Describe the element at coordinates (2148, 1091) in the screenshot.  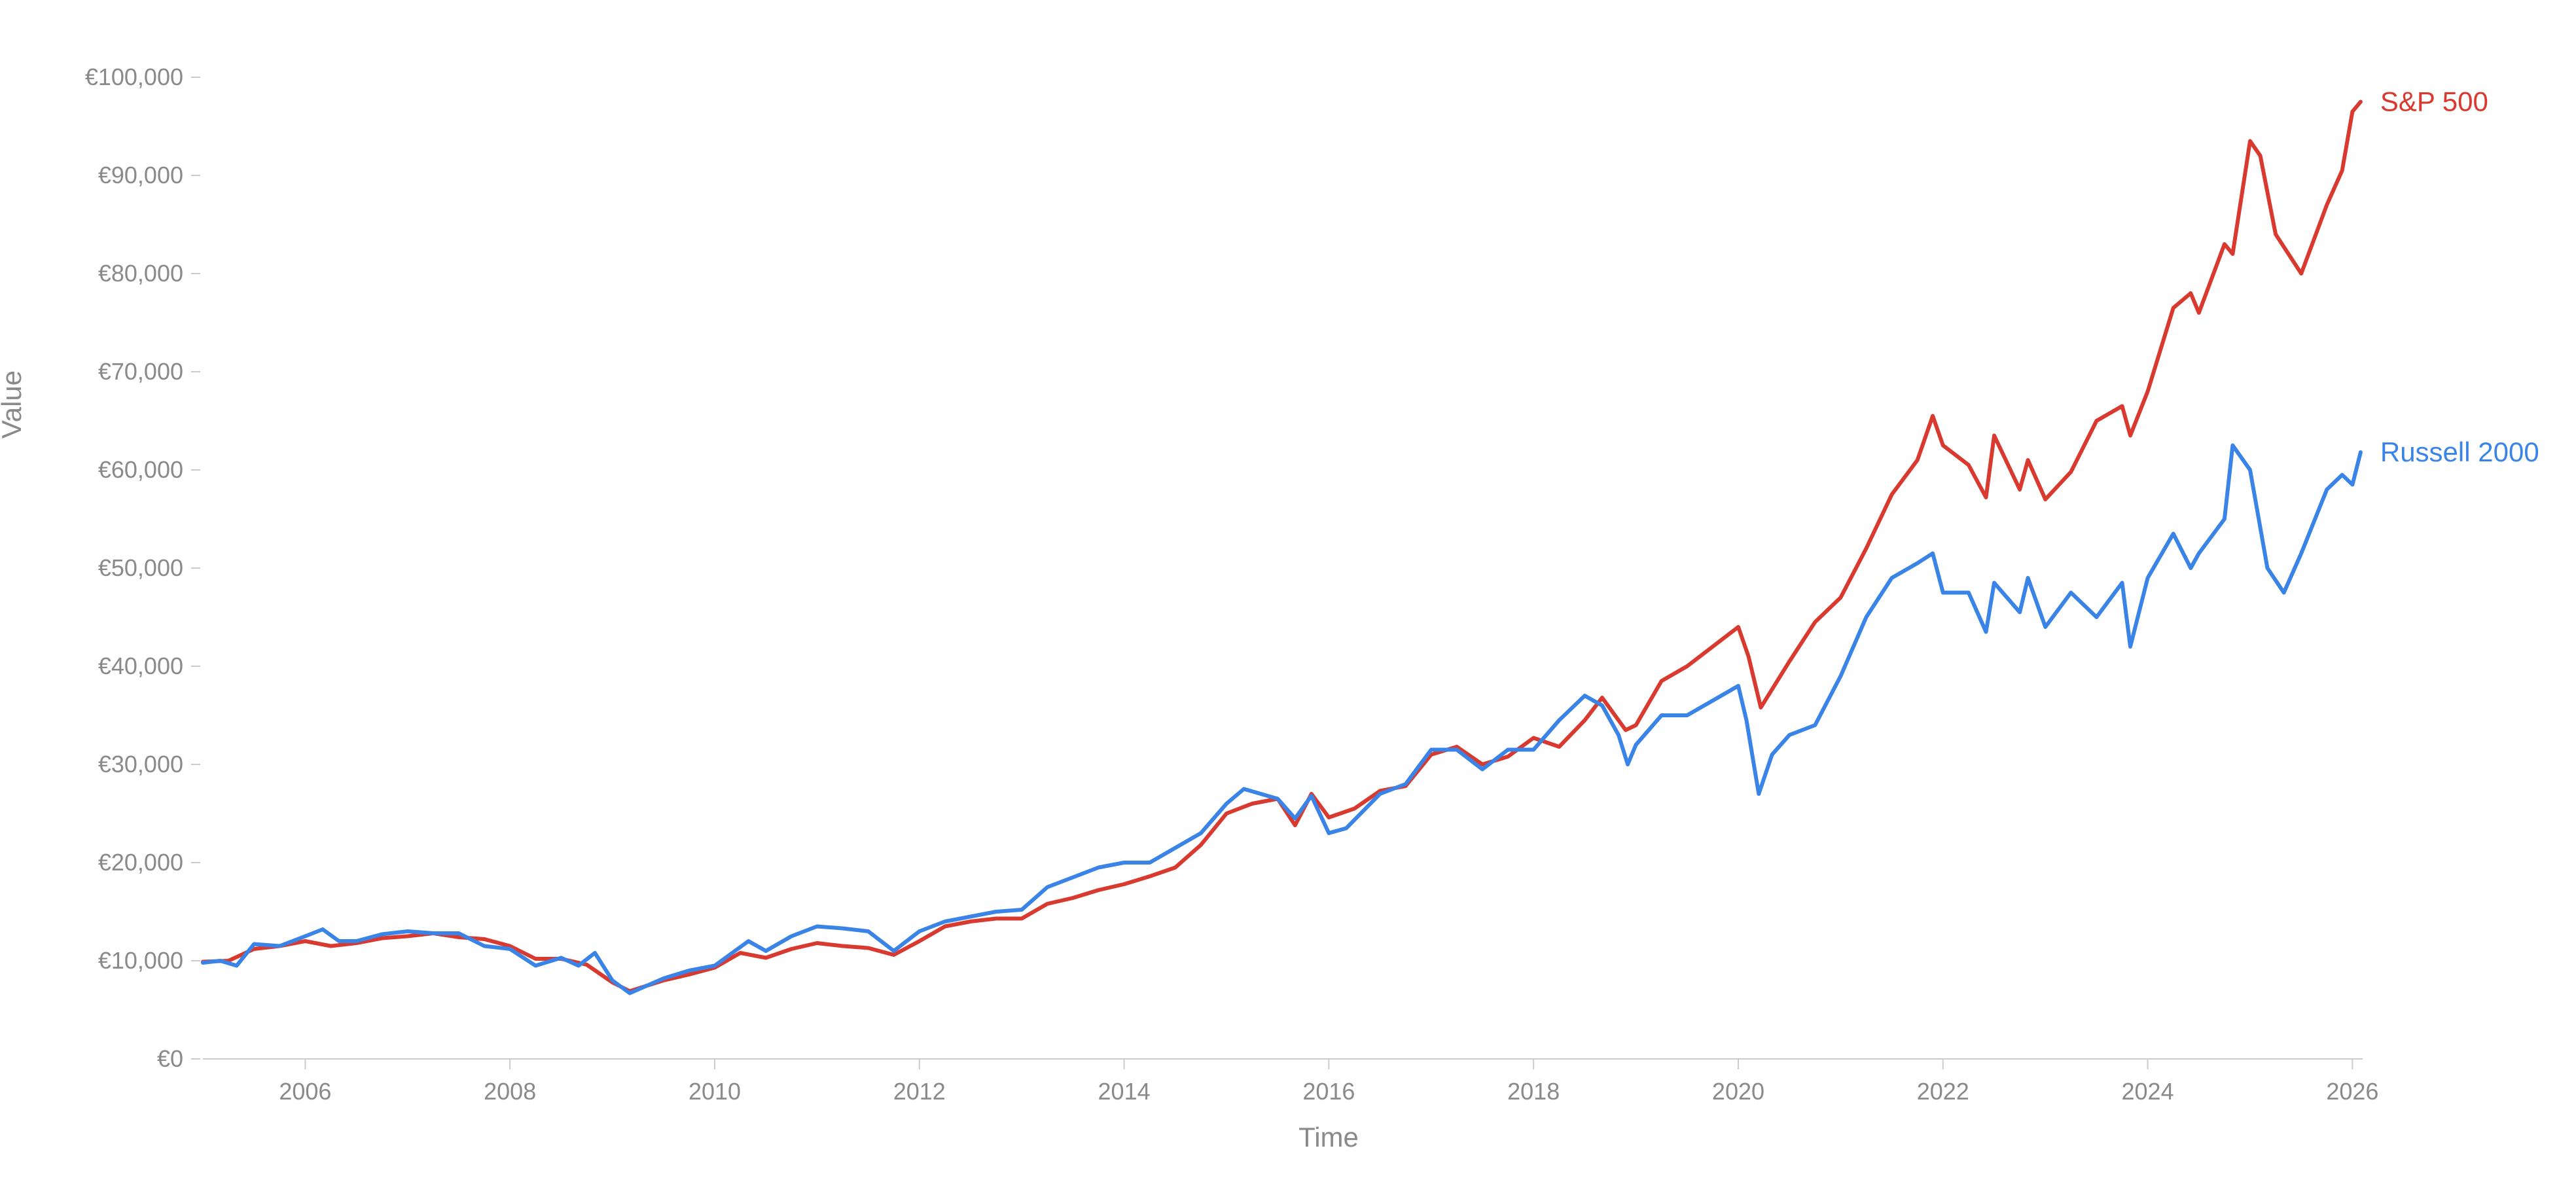
I see `x-tick-label: 2024` at that location.